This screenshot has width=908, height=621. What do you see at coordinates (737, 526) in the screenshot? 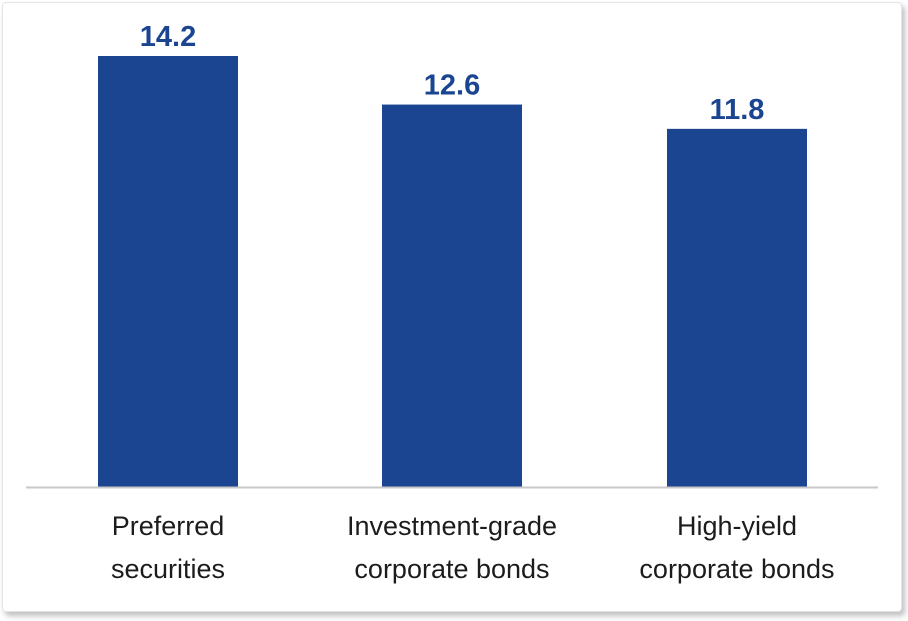
I see `category-label-line: High-yield` at bounding box center [737, 526].